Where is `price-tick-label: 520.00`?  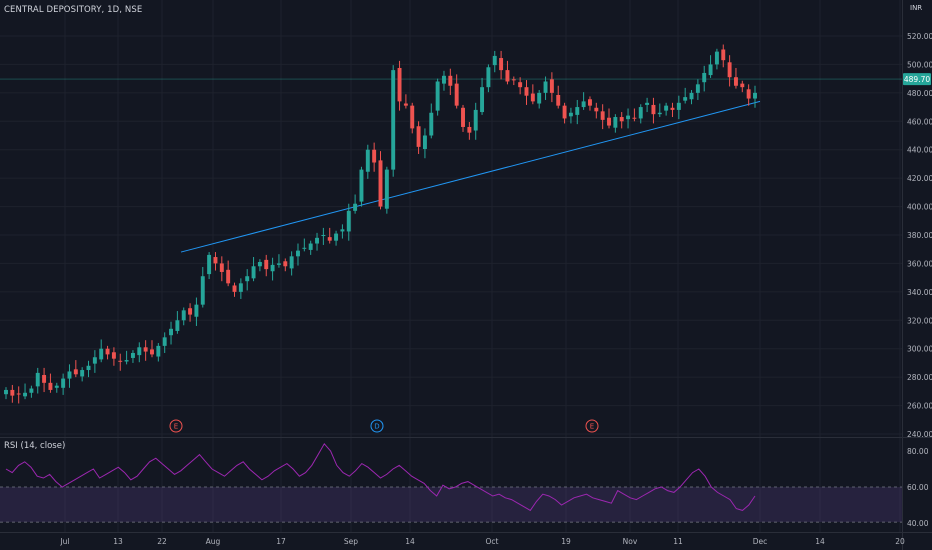 price-tick-label: 520.00 is located at coordinates (919, 36).